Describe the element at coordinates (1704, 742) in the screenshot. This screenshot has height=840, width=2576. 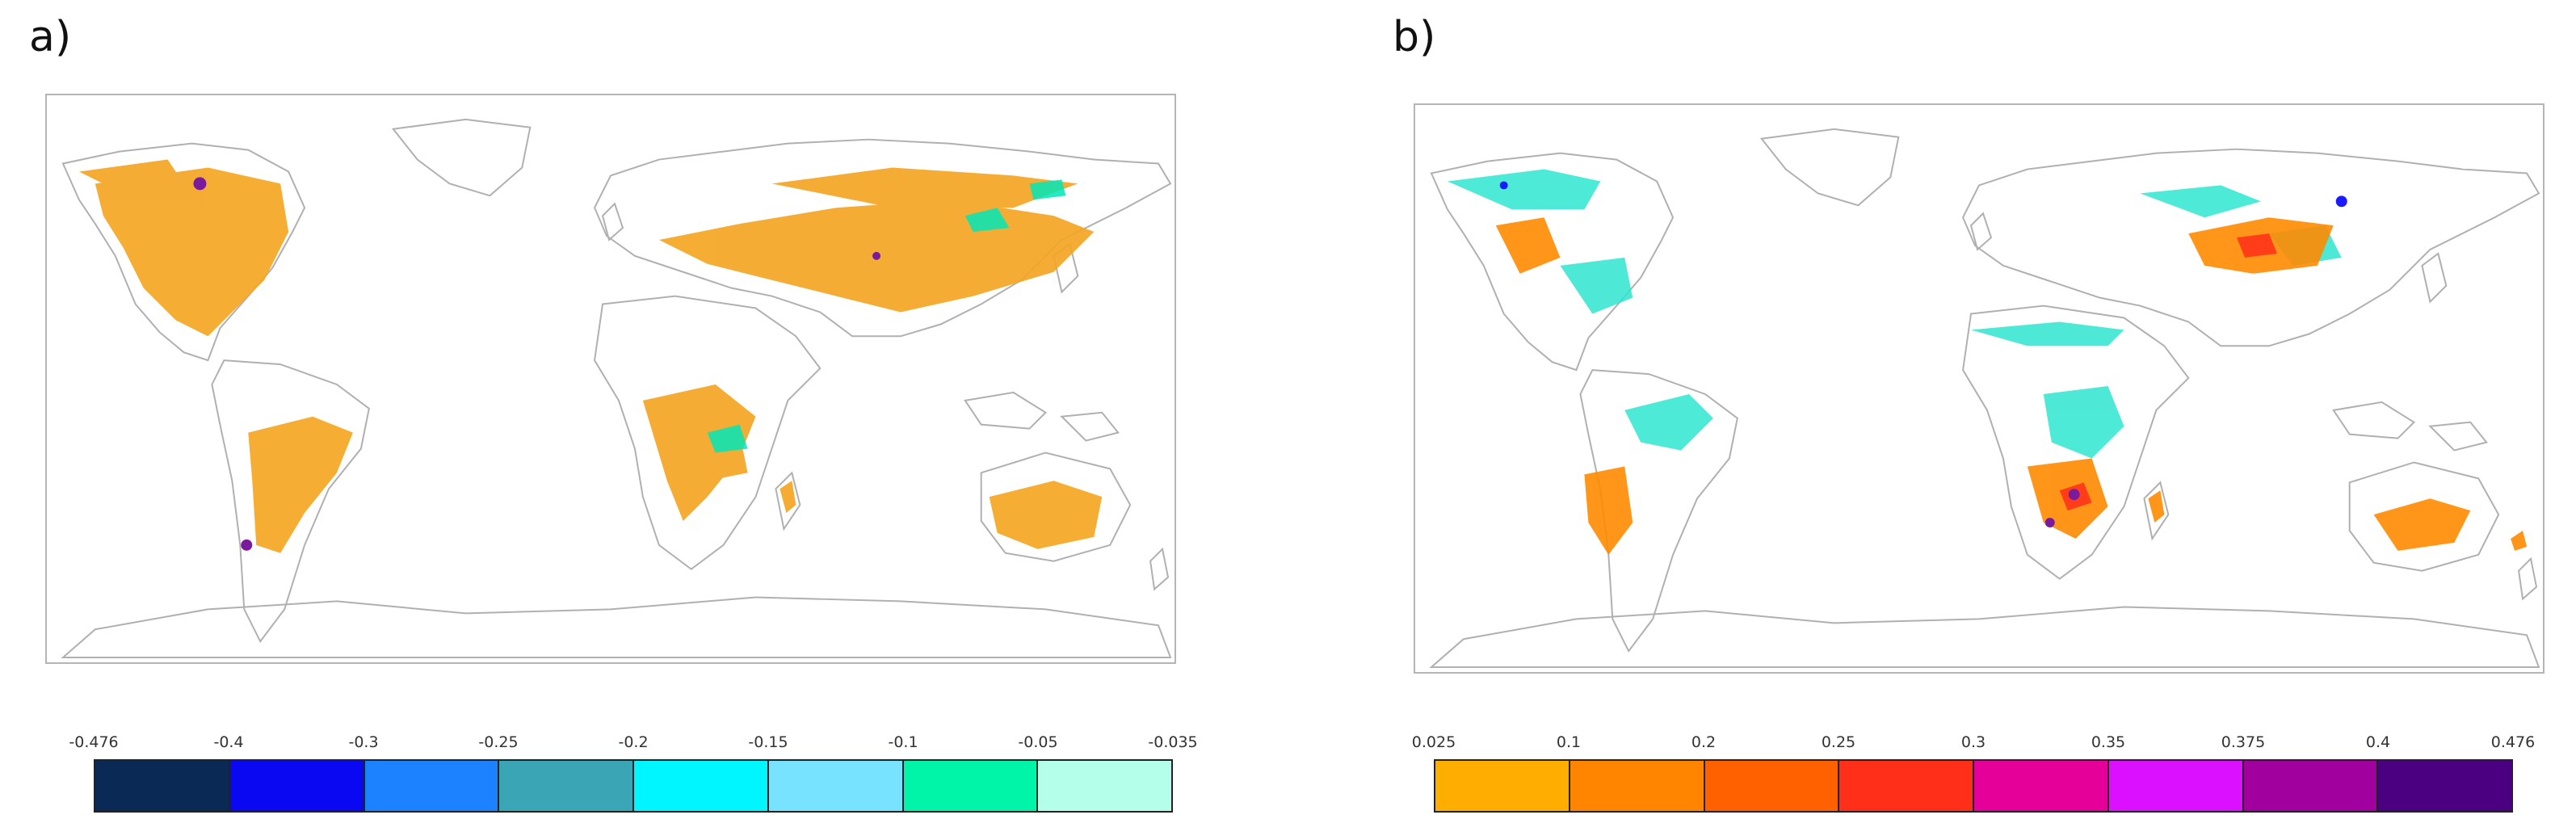
I see `colorbar-tick: 0.2` at that location.